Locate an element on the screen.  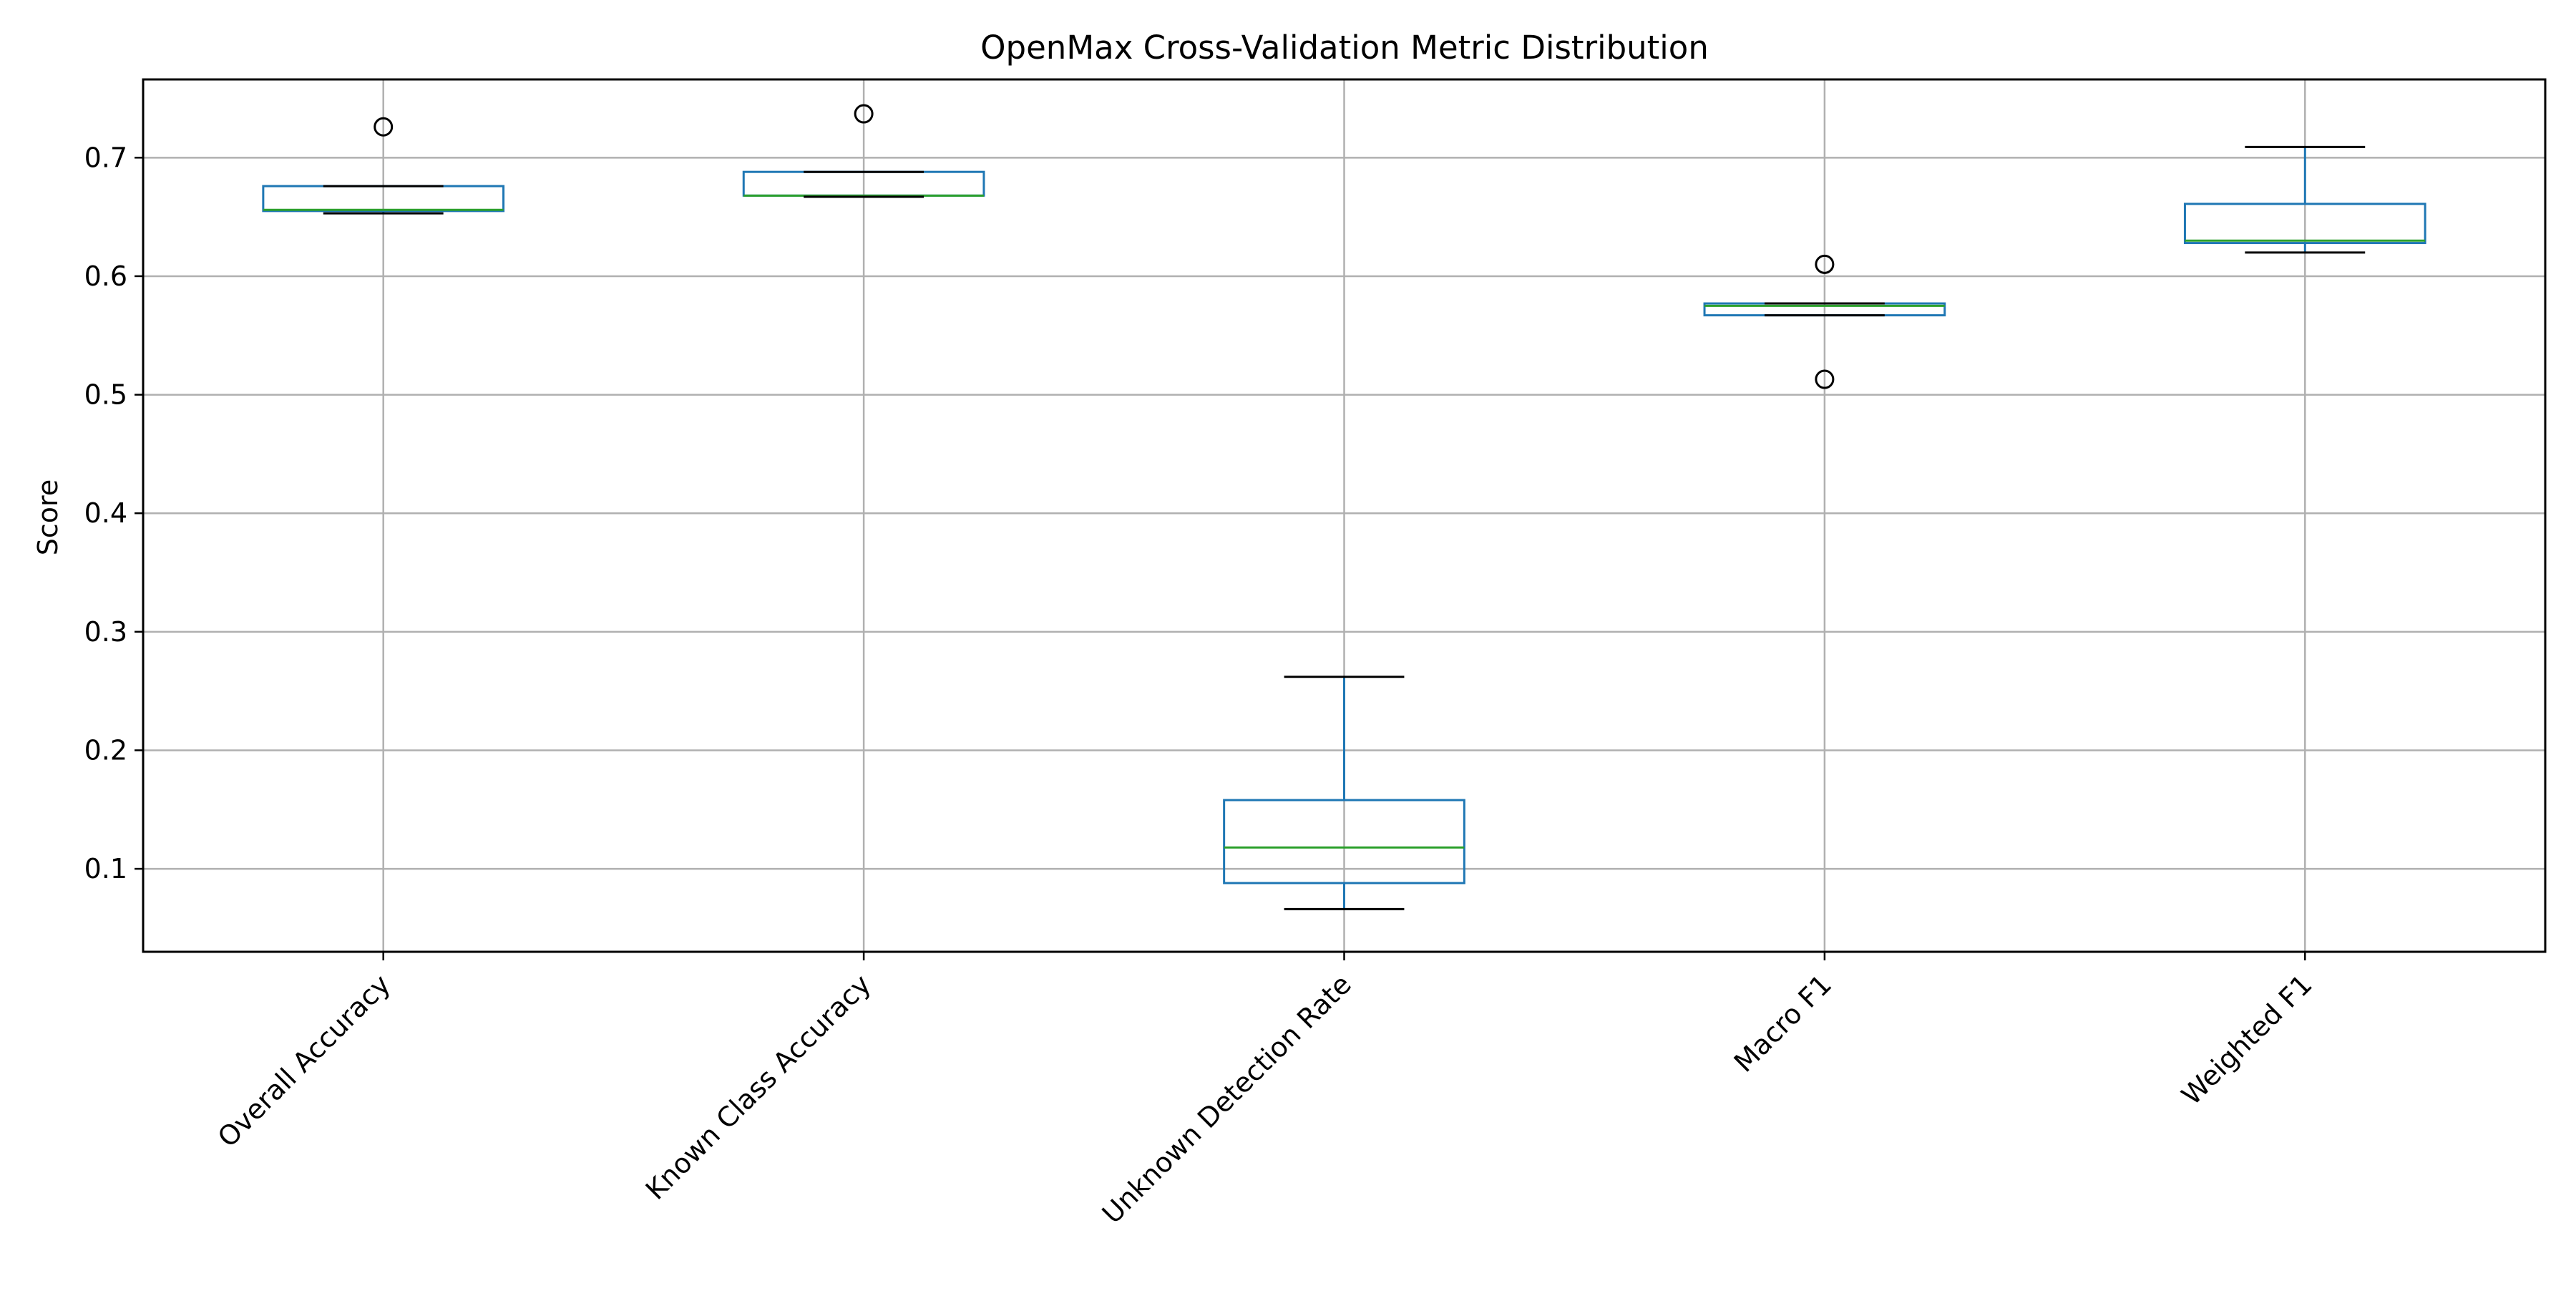
y-tick-label: 0.4 is located at coordinates (105, 513).